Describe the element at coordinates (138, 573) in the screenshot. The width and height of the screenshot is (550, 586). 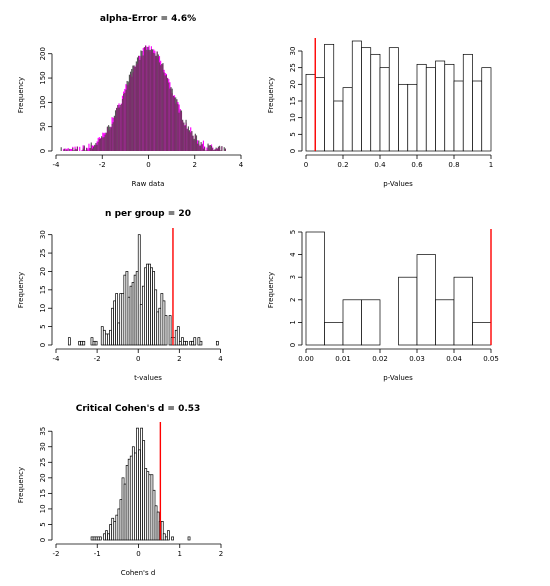
I see `x-axis-label: Cohen's d` at that location.